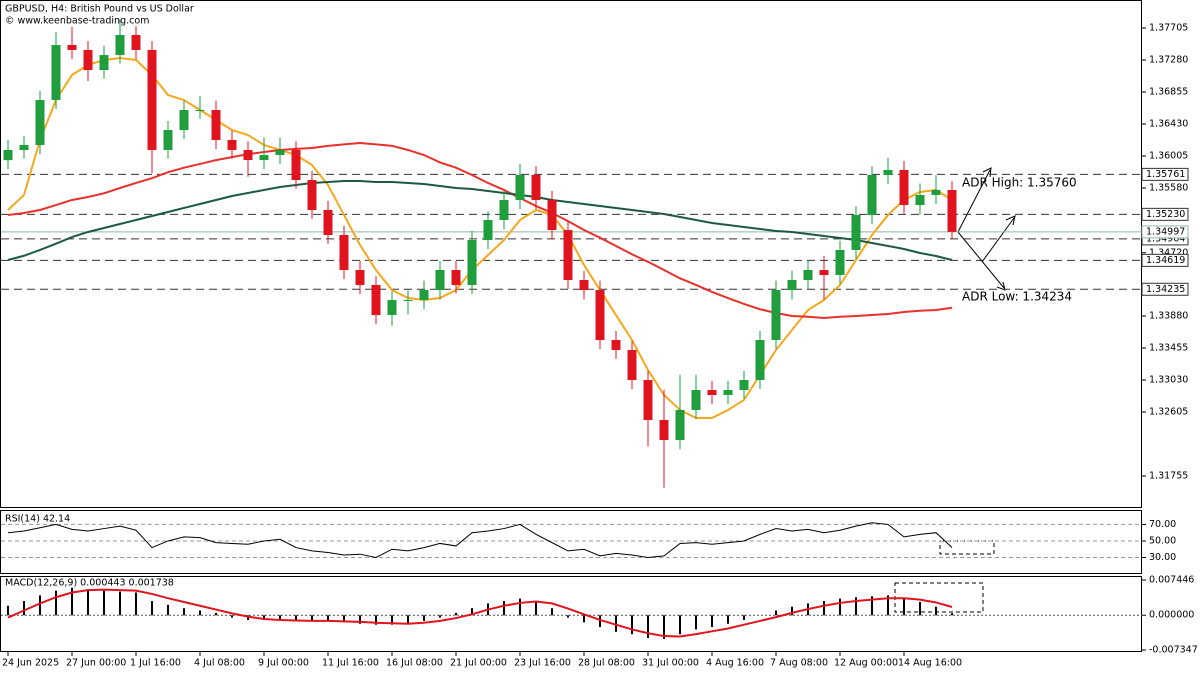 This screenshot has height=675, width=1200. What do you see at coordinates (1173, 650) in the screenshot?
I see `y-tick-label: -0.007347` at bounding box center [1173, 650].